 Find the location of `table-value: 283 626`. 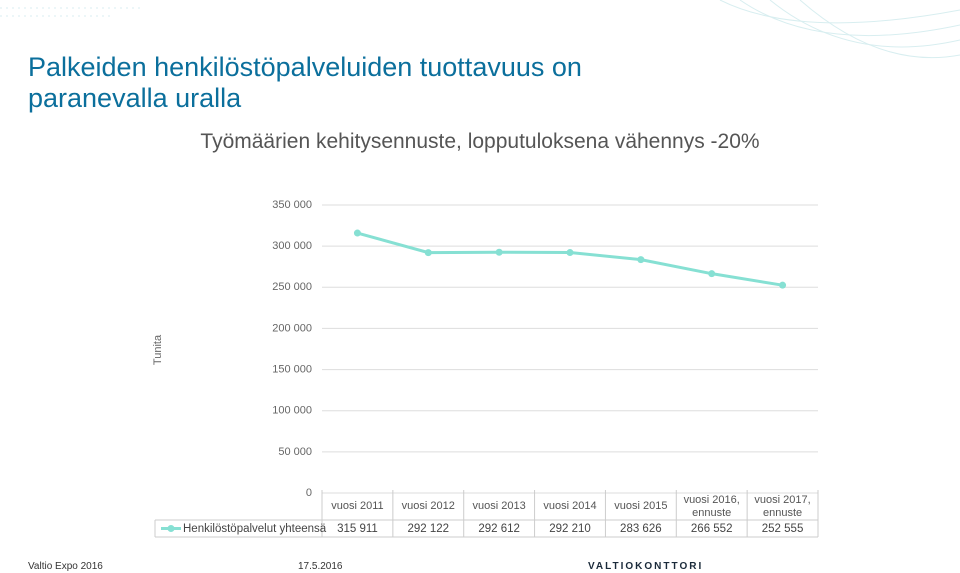

table-value: 283 626 is located at coordinates (641, 529).